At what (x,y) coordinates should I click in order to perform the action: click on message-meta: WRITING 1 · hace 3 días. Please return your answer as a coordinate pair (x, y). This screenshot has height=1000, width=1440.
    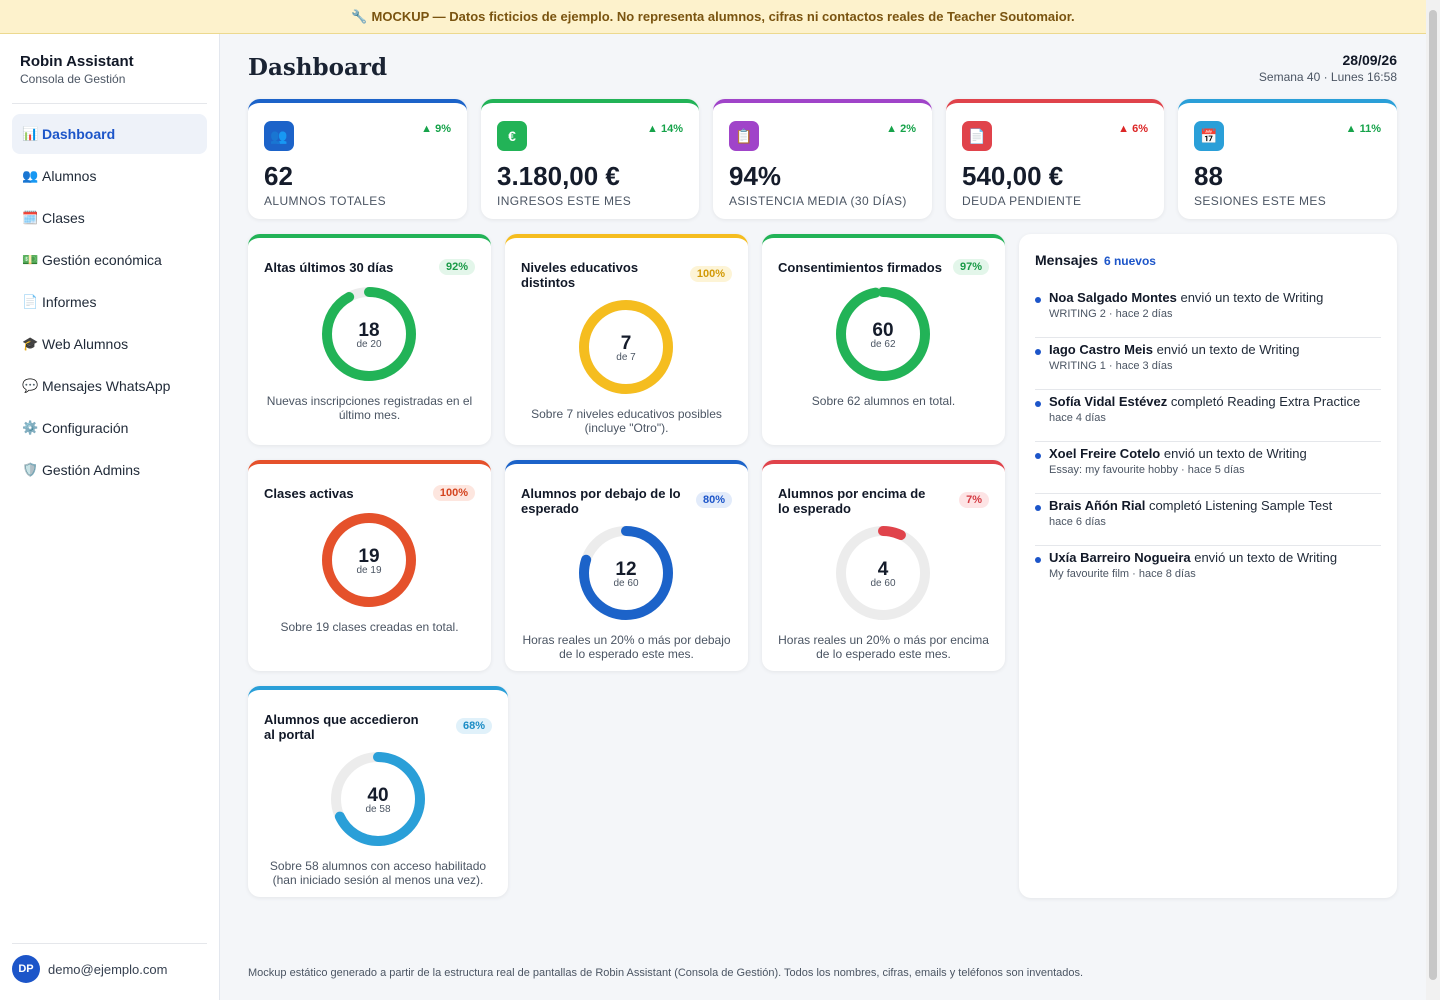
    Looking at the image, I should click on (1111, 366).